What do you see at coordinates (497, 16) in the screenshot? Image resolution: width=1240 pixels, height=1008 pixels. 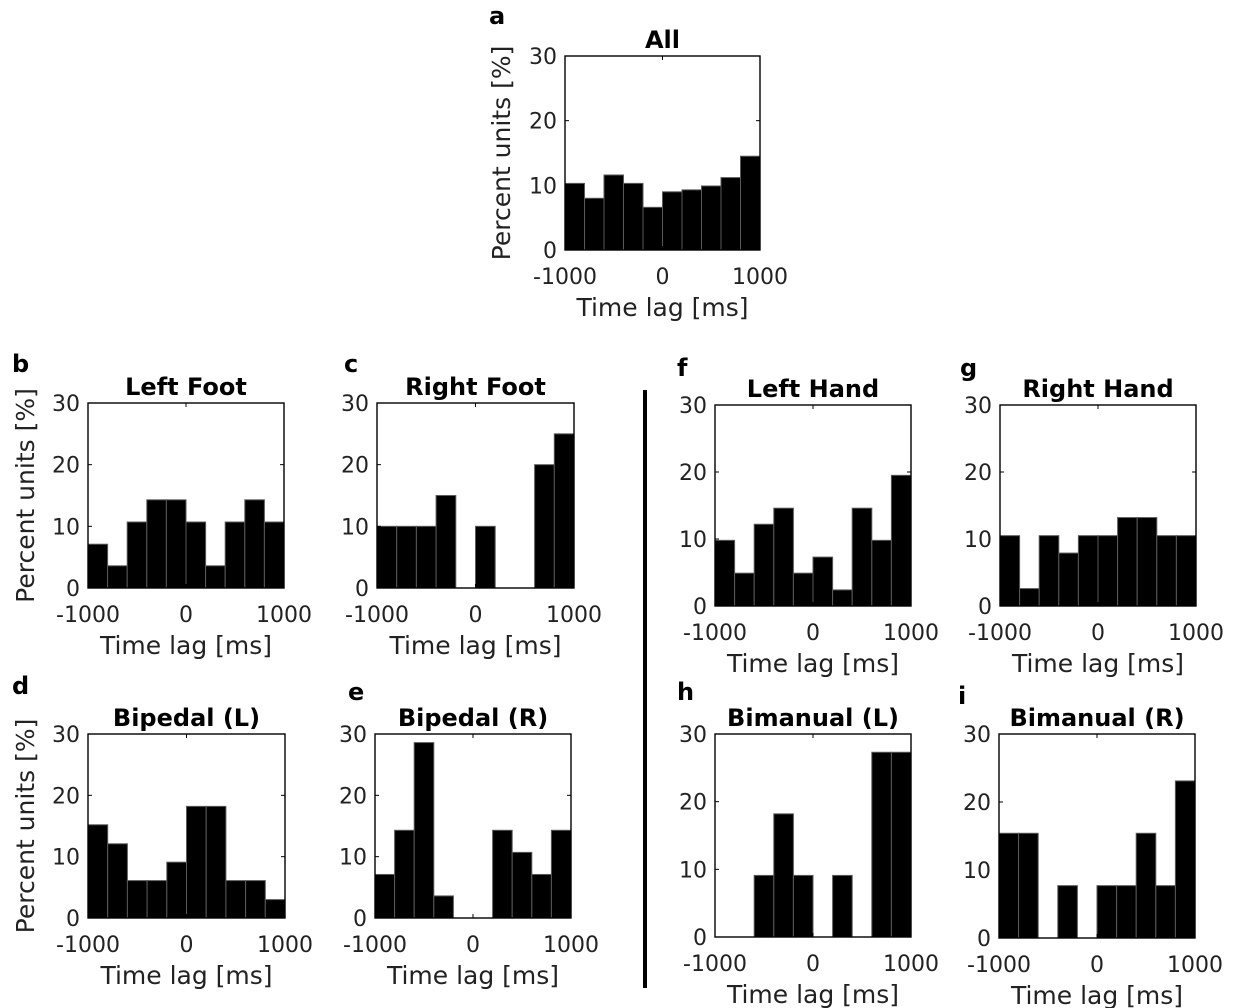 I see `panel-letter: a` at bounding box center [497, 16].